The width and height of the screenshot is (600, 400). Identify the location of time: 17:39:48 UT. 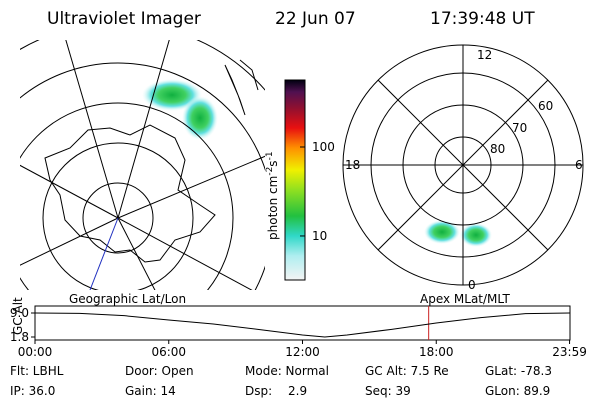
(482, 19).